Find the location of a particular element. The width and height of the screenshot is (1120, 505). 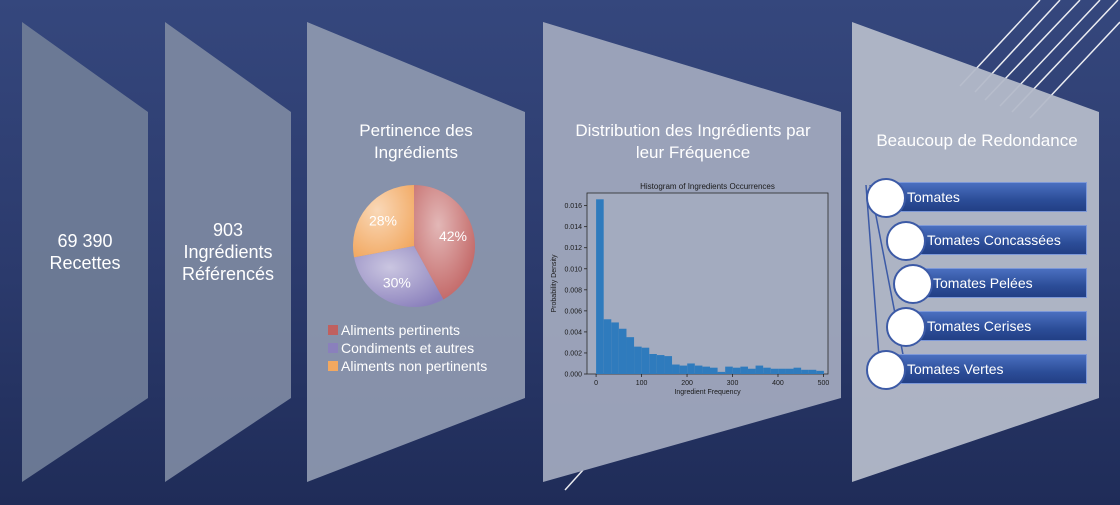

x-tick-label: 300 is located at coordinates (733, 383).